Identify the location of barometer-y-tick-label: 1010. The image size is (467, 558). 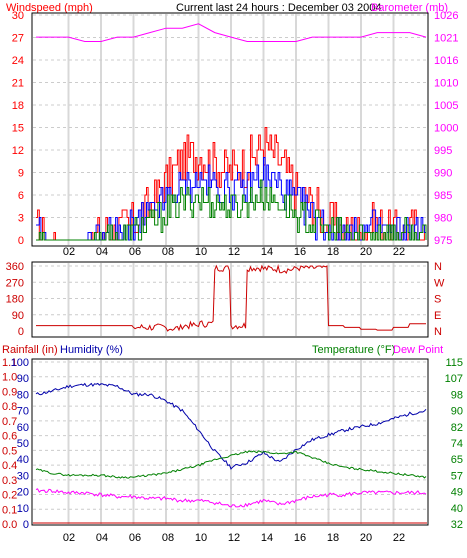
(446, 84).